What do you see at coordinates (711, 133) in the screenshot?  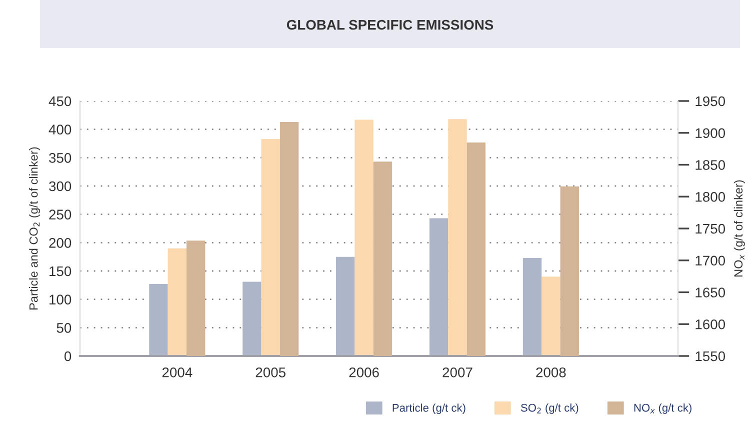 I see `y2-tick-label: 1900` at bounding box center [711, 133].